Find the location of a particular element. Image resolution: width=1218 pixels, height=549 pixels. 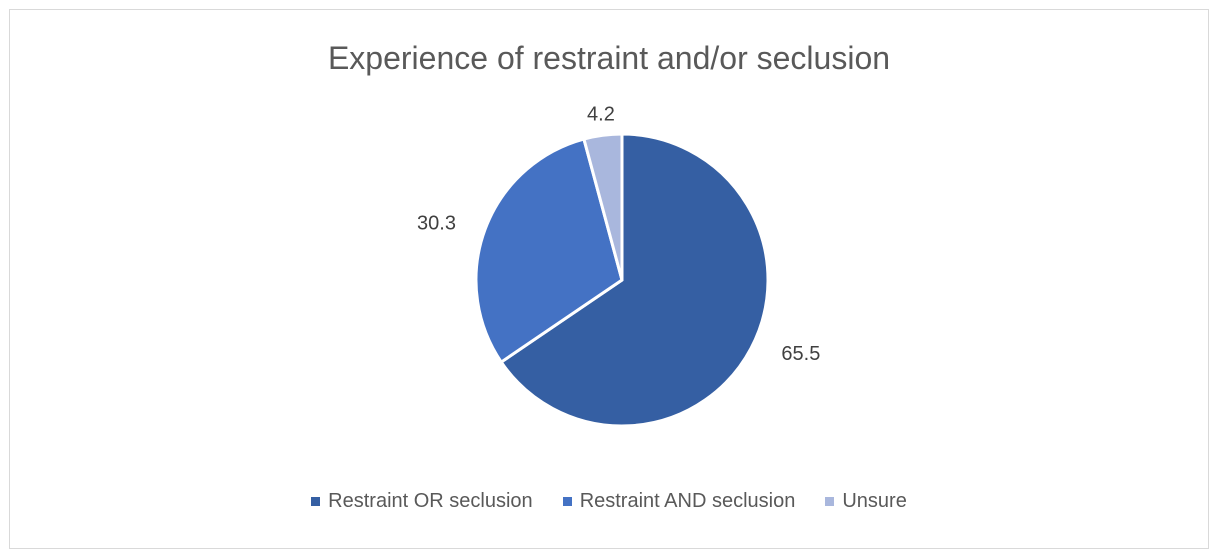

slice-restraint-or-seclusion is located at coordinates (634, 280).